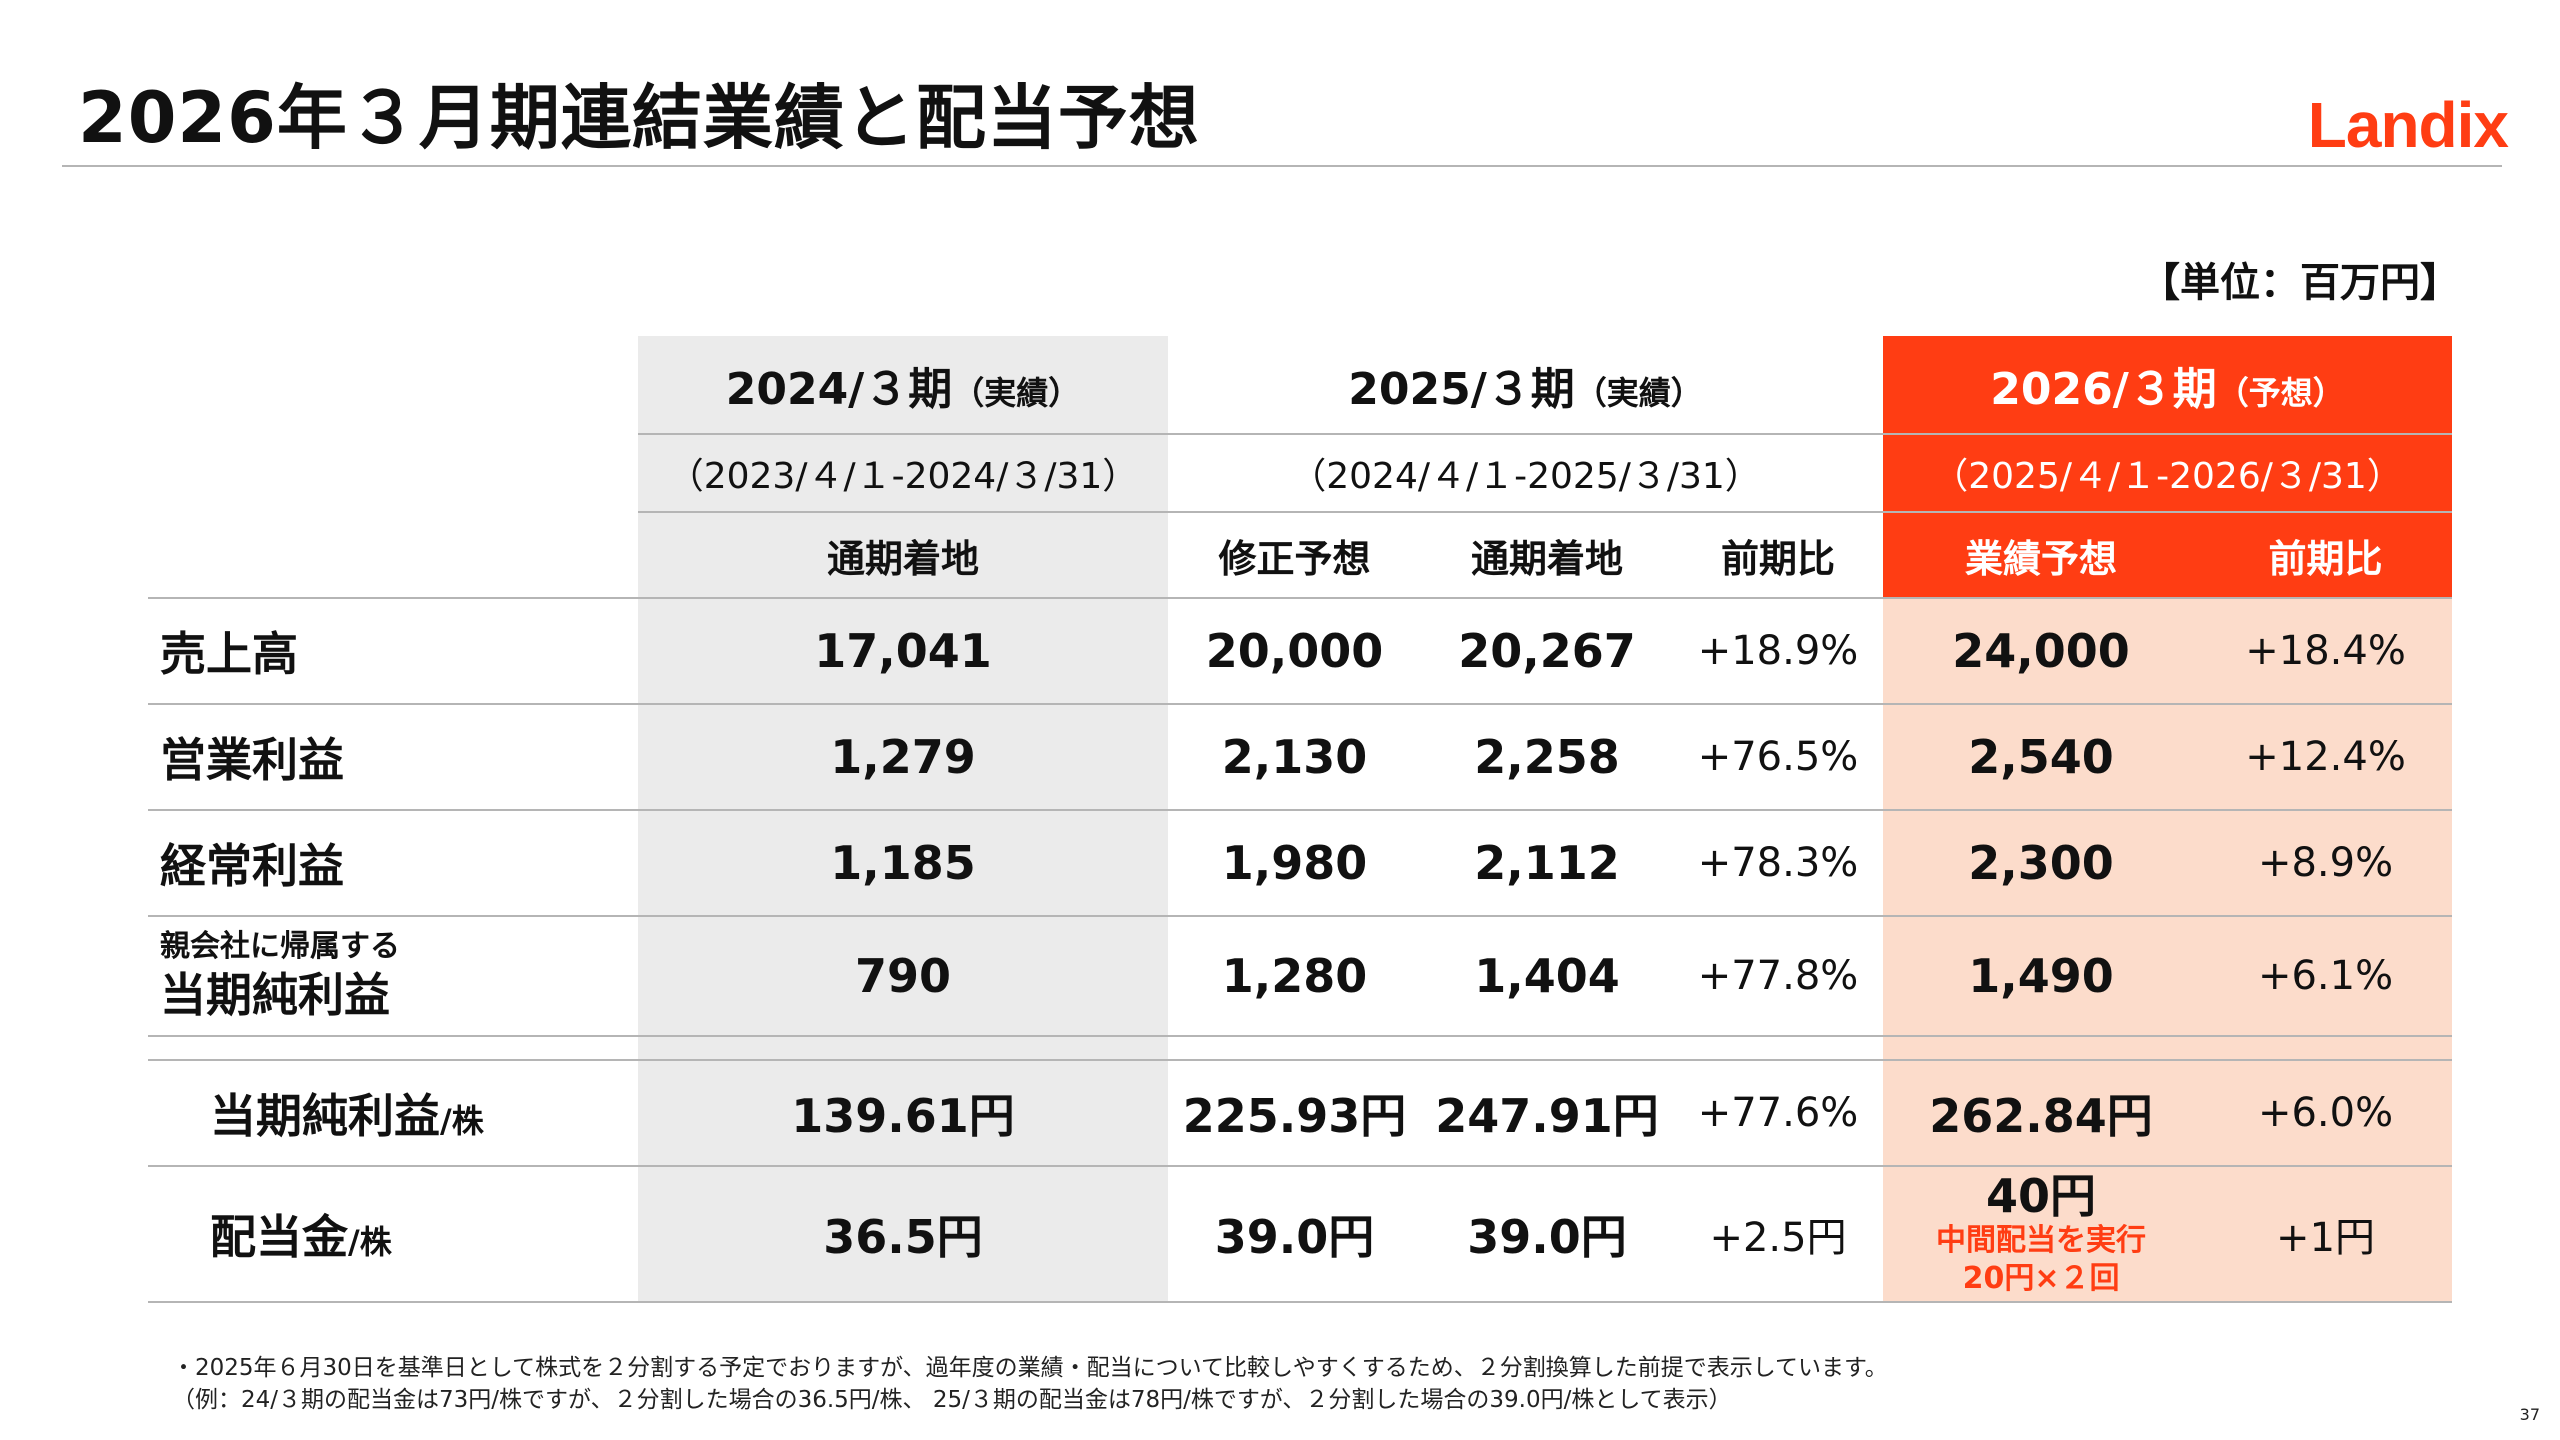 The width and height of the screenshot is (2560, 1440). I want to click on value-cell: +78.3%, so click(1778, 862).